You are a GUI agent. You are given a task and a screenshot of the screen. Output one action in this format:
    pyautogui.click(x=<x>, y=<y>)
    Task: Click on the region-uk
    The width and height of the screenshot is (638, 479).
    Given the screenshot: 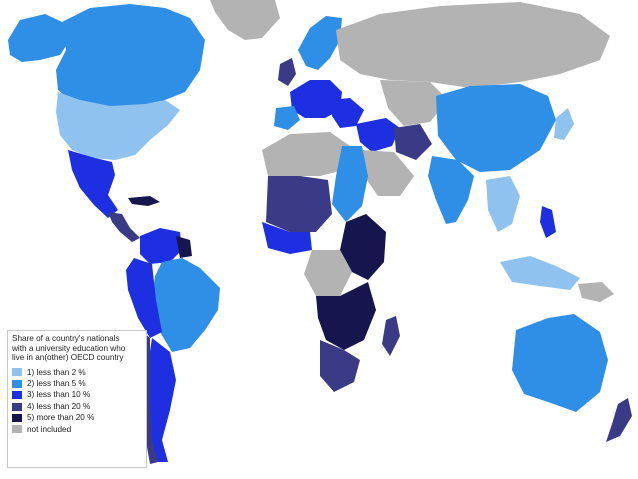 What is the action you would take?
    pyautogui.click(x=287, y=72)
    